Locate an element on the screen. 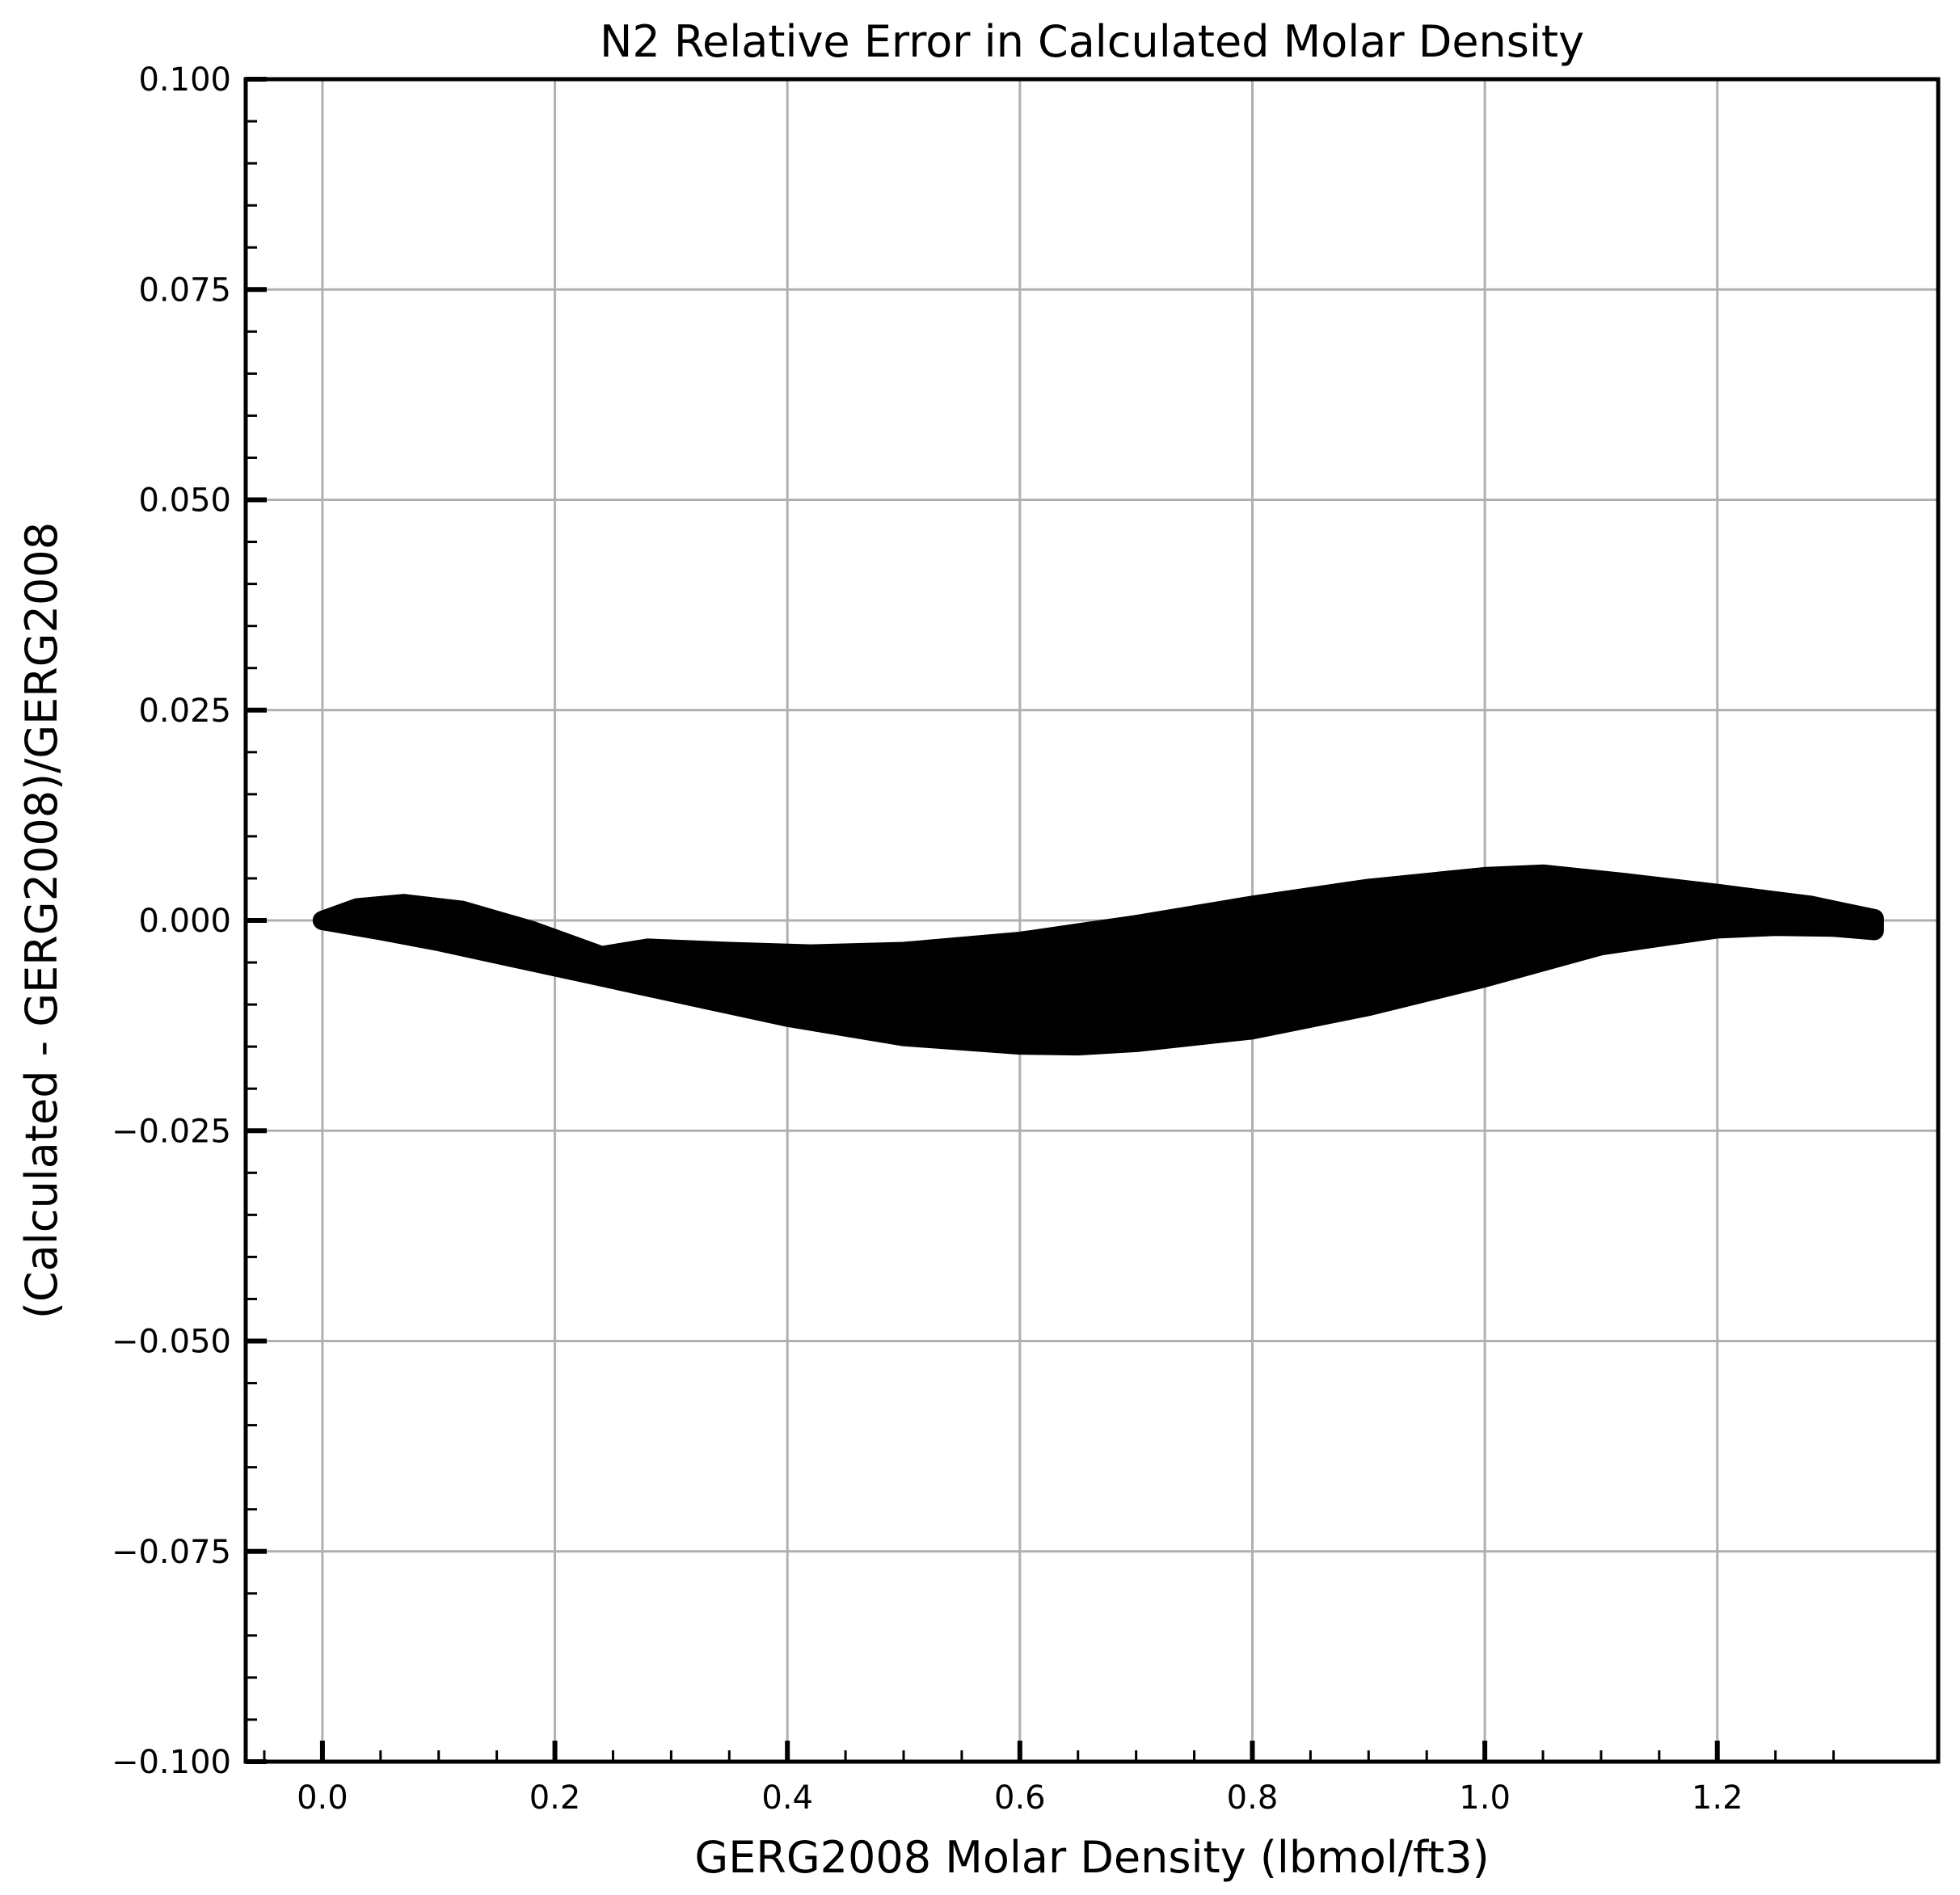 The height and width of the screenshot is (1895, 1960). y-tick-label: 0.075 is located at coordinates (184, 291).